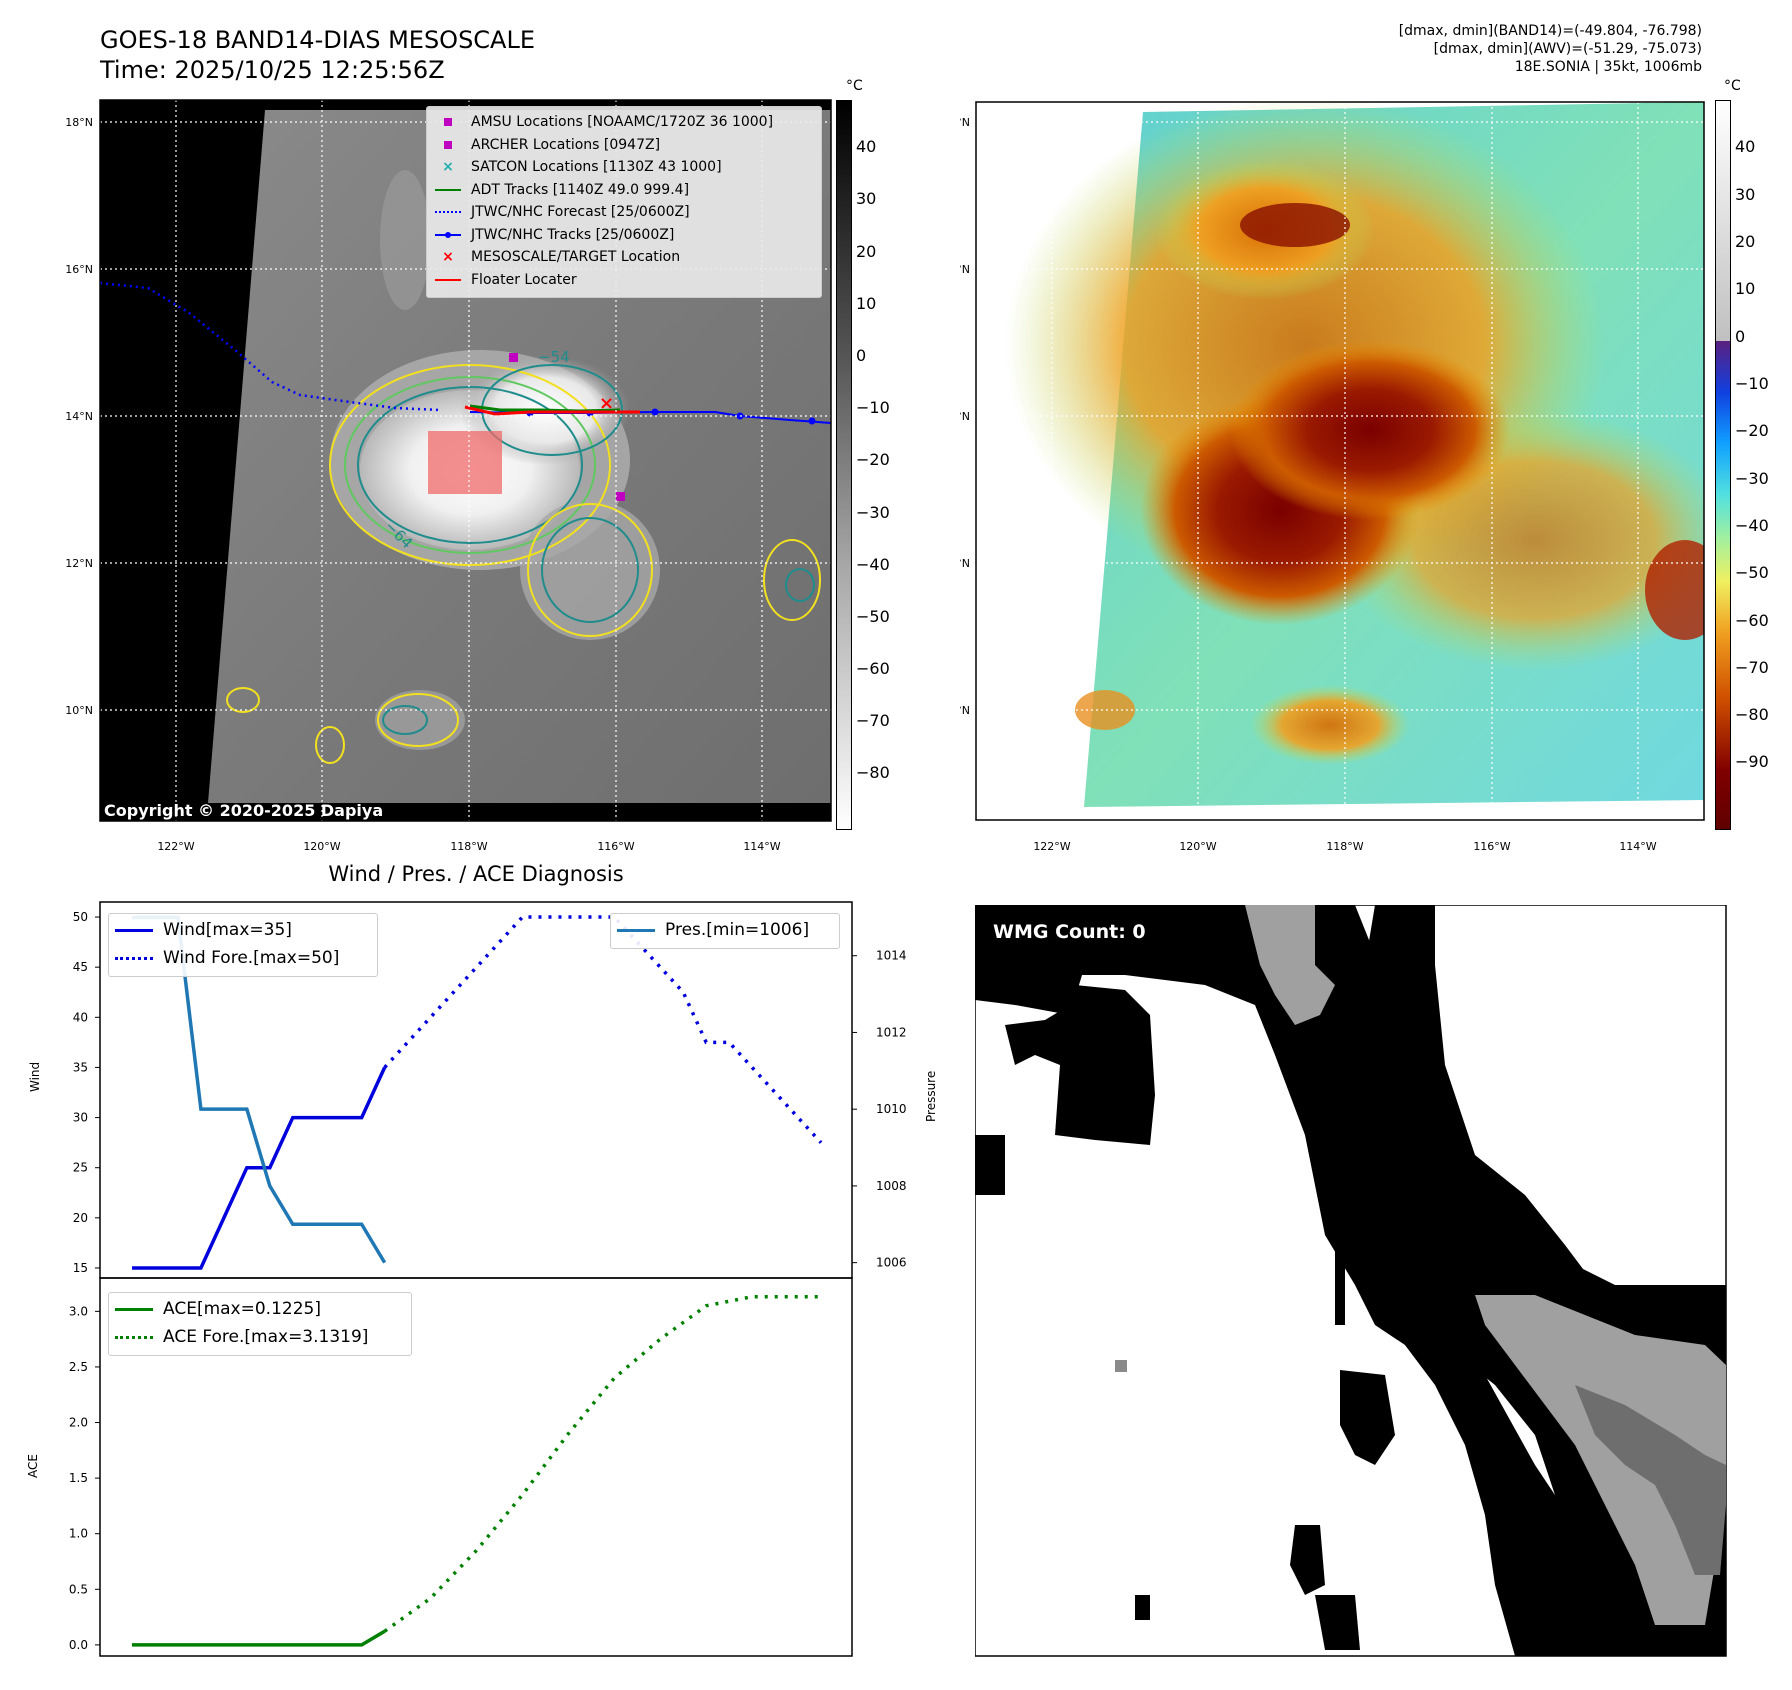 This screenshot has height=1690, width=1792. Describe the element at coordinates (737, 930) in the screenshot. I see `legend-pres-label: Pres.[min=1006]` at that location.